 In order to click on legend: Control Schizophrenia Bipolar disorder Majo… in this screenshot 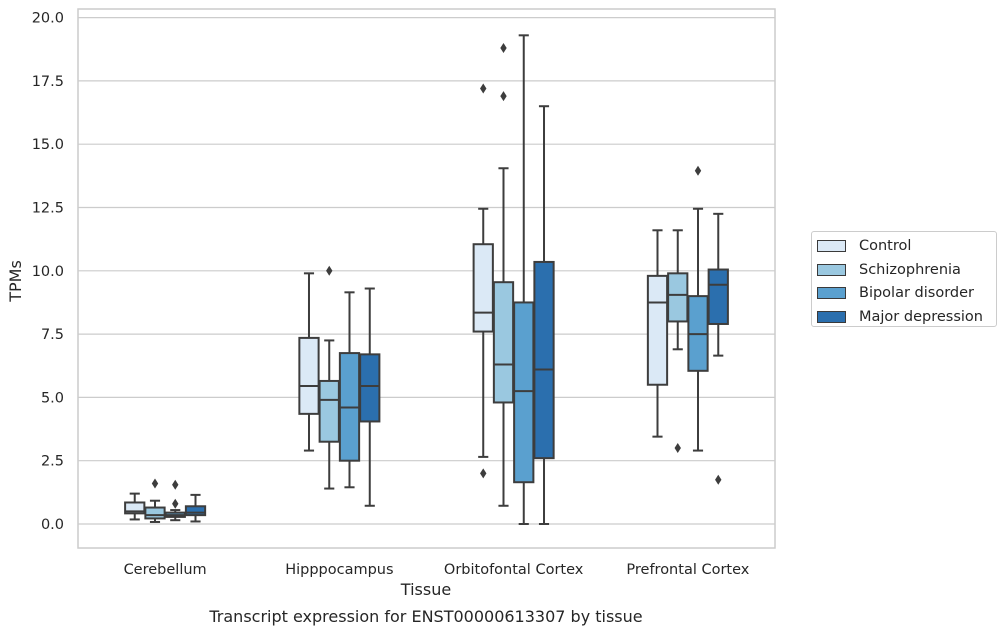, I will do `click(904, 279)`.